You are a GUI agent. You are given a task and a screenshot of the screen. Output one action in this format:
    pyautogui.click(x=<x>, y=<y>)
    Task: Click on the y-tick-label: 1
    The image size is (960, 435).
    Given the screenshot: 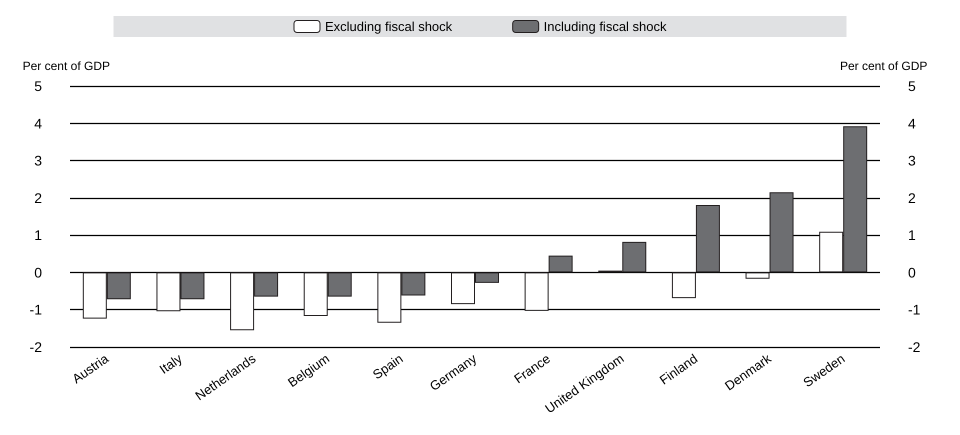 What is the action you would take?
    pyautogui.click(x=38, y=235)
    